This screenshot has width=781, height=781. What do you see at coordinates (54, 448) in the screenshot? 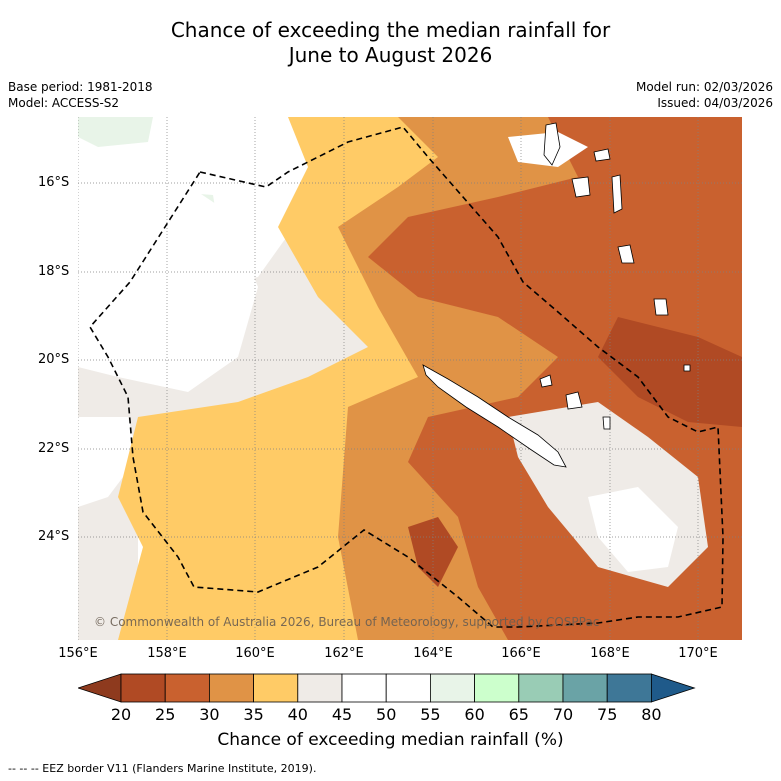
I see `lat-label: 22°S` at bounding box center [54, 448].